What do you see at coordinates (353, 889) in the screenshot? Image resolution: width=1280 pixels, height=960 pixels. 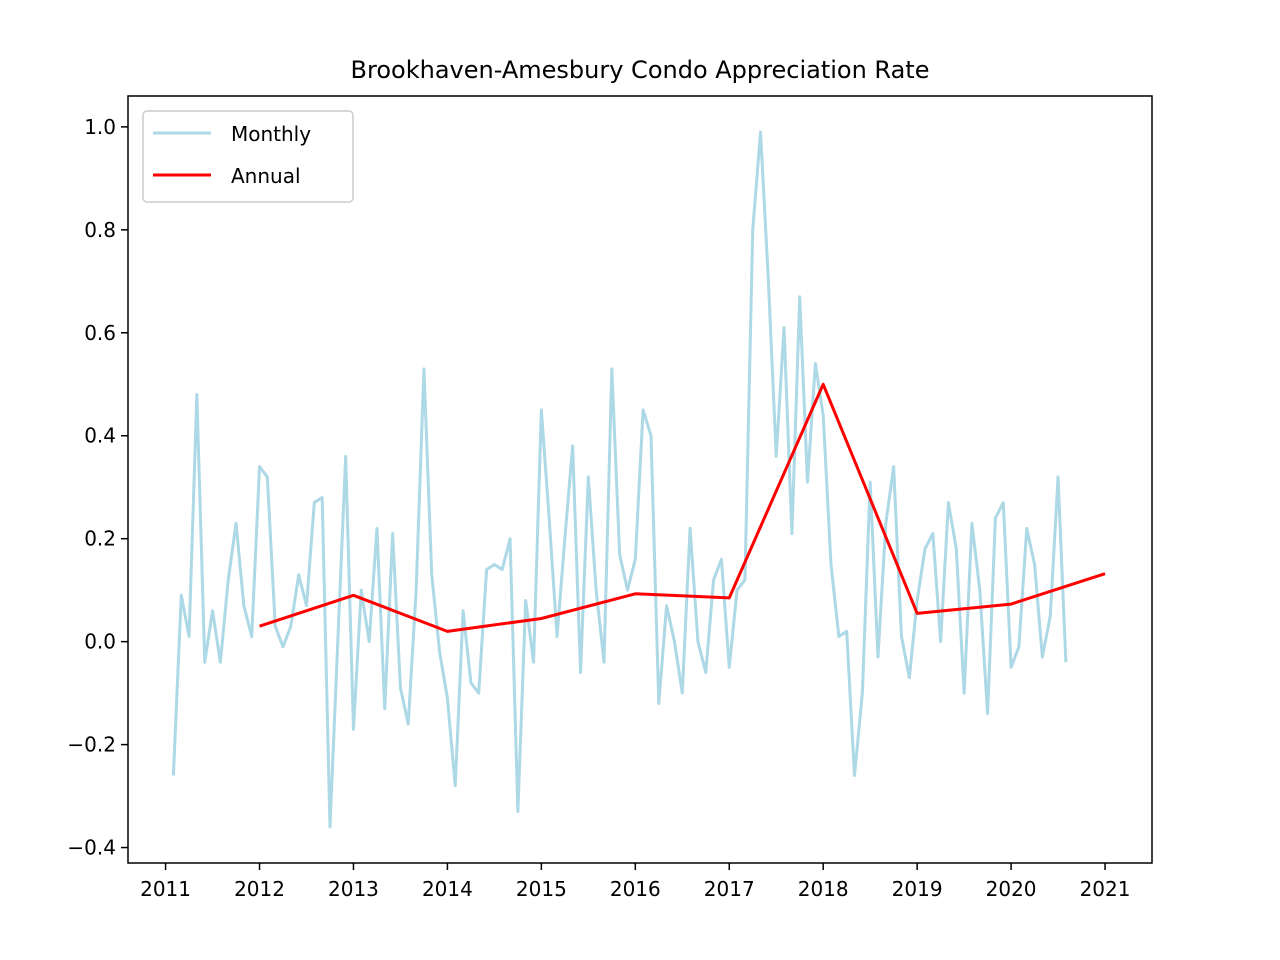 I see `x-tick-label: 2013` at bounding box center [353, 889].